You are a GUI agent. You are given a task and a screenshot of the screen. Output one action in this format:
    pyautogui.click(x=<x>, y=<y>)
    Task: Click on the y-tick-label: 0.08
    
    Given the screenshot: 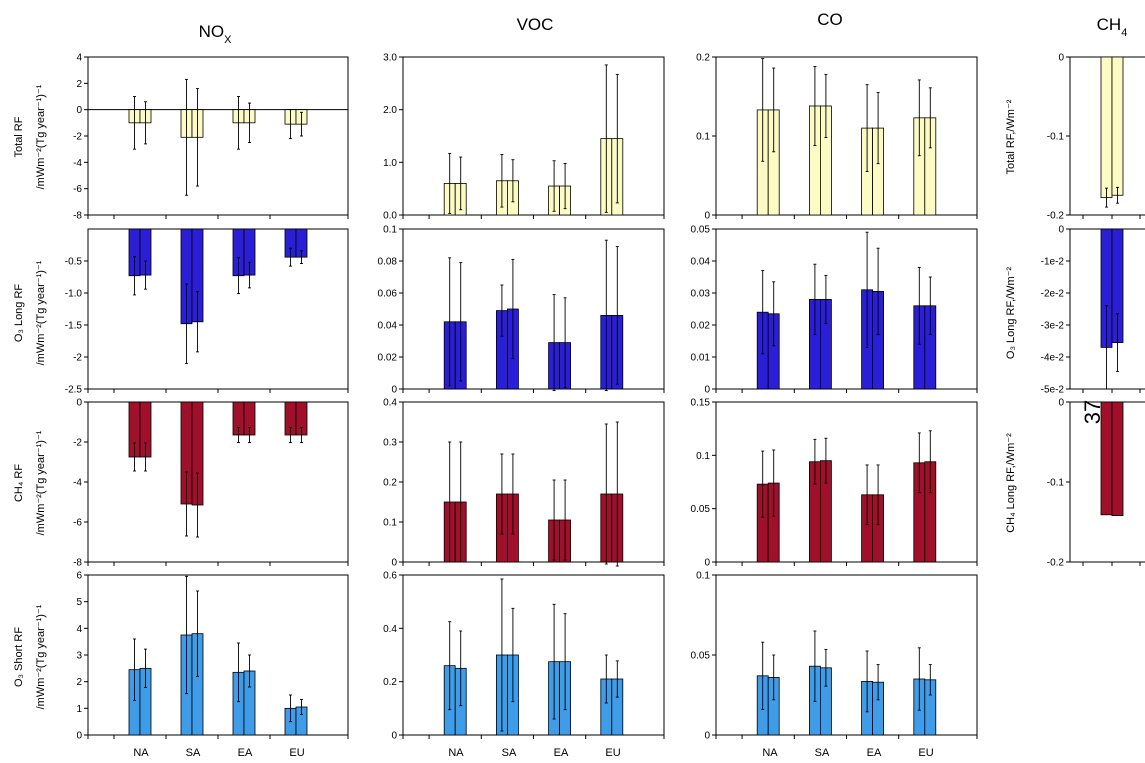 What is the action you would take?
    pyautogui.click(x=388, y=262)
    